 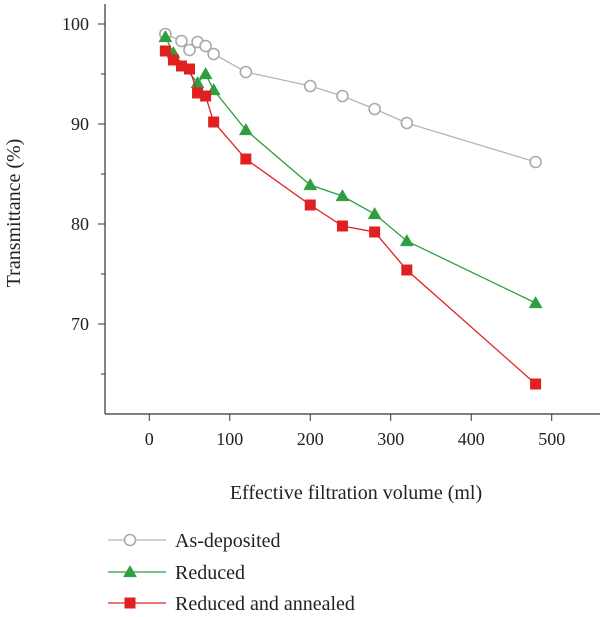 I want to click on x-tick-label: 300, so click(x=390, y=439).